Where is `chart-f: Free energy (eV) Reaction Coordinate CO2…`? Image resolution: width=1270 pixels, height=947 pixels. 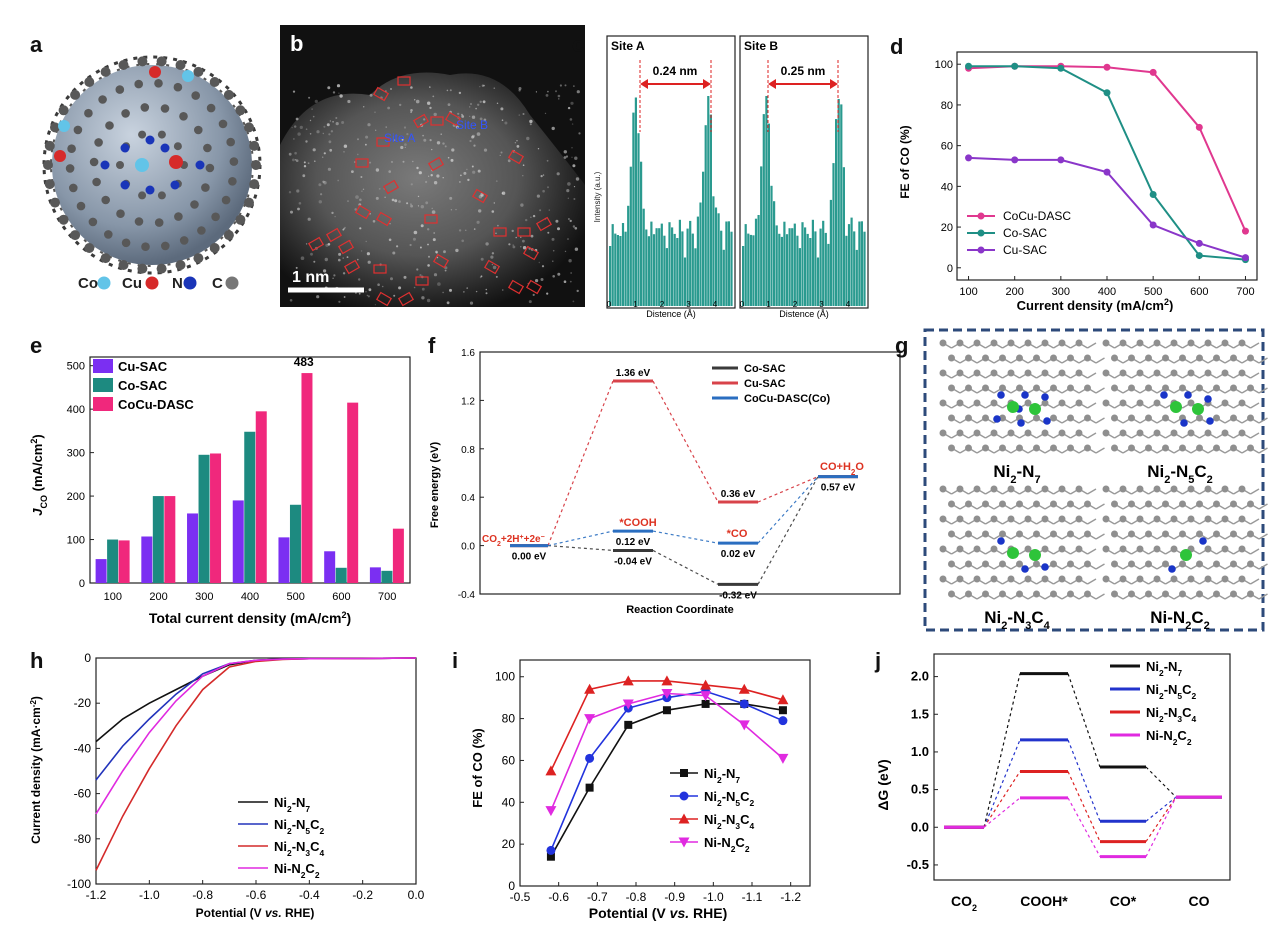
chart-f: Free energy (eV) Reaction Coordinate CO2… is located at coordinates (665, 482).